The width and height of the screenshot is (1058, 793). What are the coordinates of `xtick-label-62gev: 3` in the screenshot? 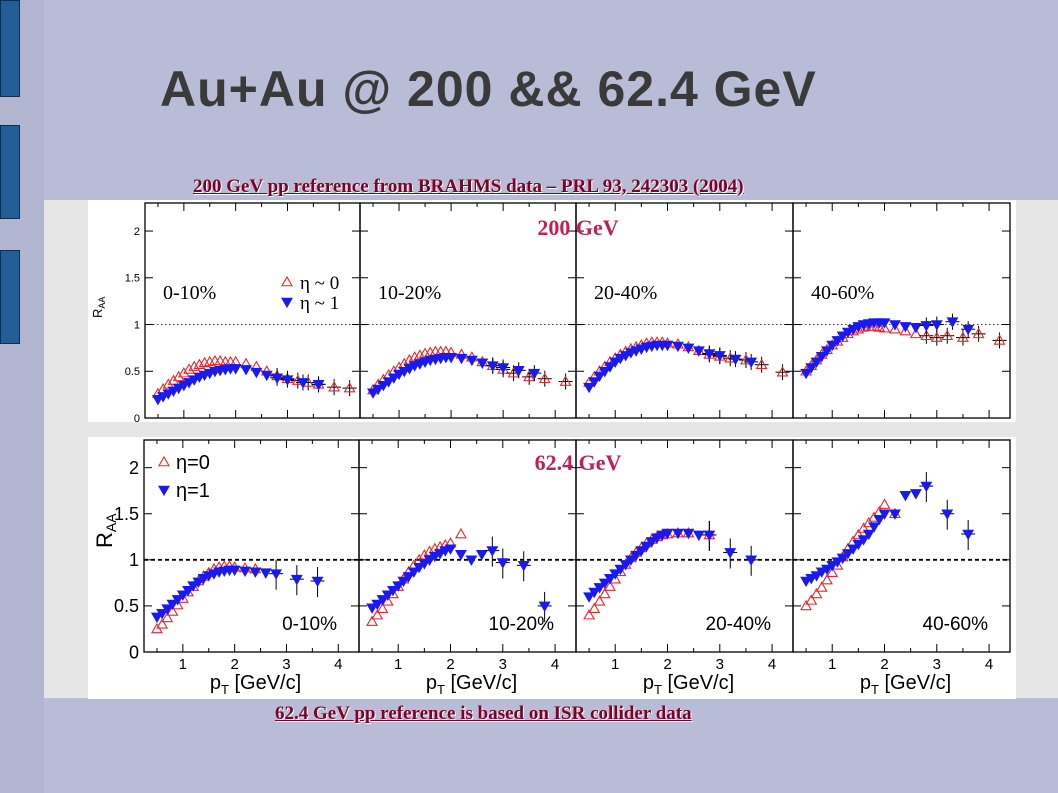 It's located at (503, 664).